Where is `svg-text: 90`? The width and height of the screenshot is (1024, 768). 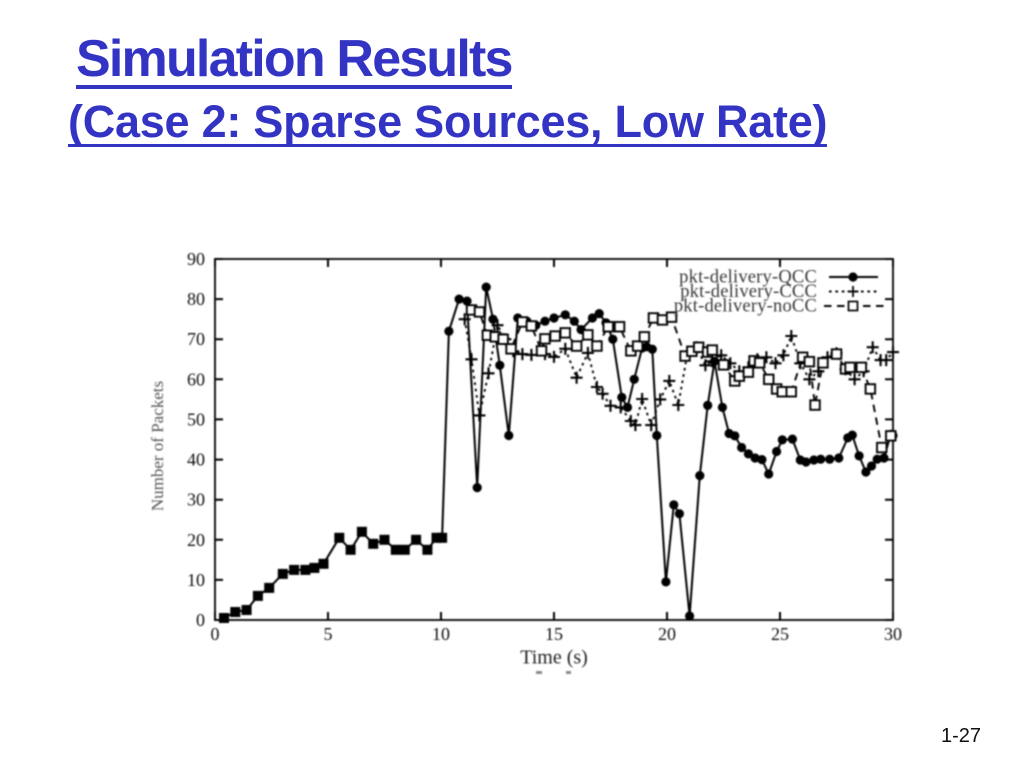
svg-text: 90 is located at coordinates (196, 259).